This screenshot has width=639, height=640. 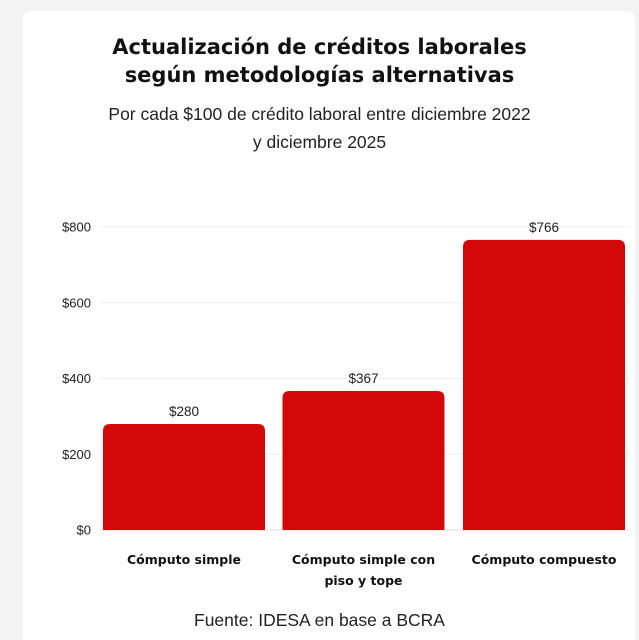 I want to click on bar-value-label: $367, so click(x=363, y=378).